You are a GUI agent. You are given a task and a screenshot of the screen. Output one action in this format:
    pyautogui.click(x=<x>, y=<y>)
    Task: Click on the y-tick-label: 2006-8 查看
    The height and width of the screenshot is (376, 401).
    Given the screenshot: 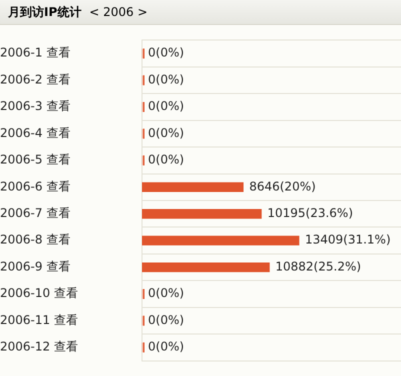 What is the action you would take?
    pyautogui.click(x=35, y=239)
    